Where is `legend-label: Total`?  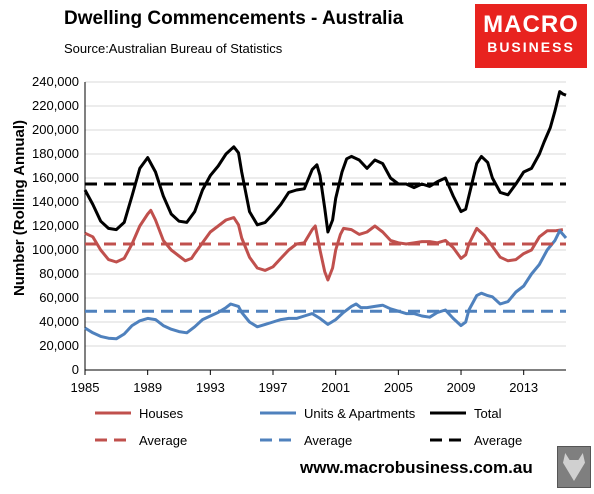
legend-label: Total is located at coordinates (488, 413).